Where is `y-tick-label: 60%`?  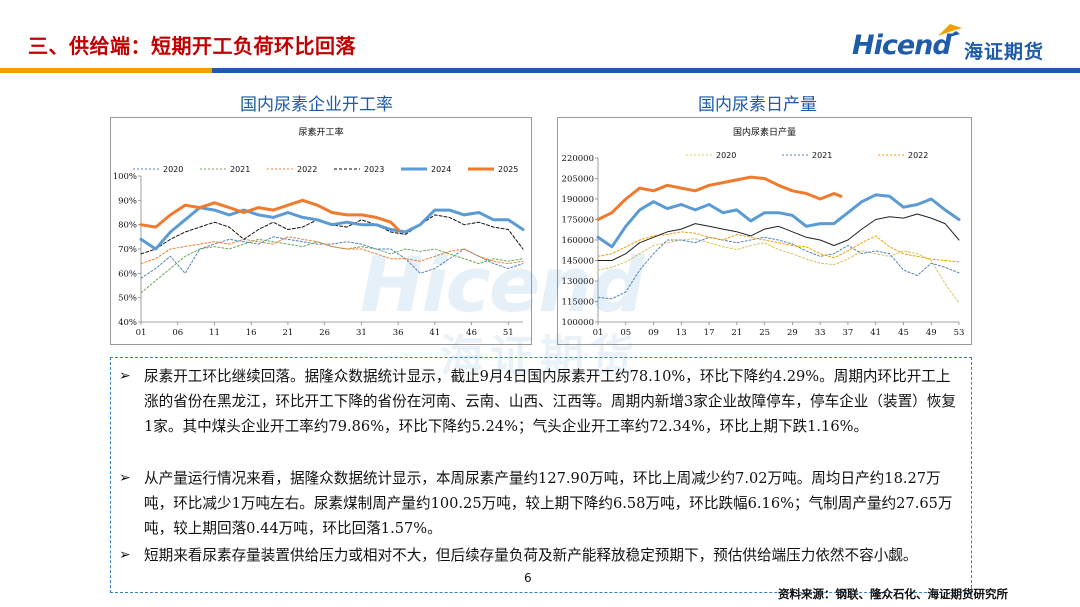 y-tick-label: 60% is located at coordinates (127, 274).